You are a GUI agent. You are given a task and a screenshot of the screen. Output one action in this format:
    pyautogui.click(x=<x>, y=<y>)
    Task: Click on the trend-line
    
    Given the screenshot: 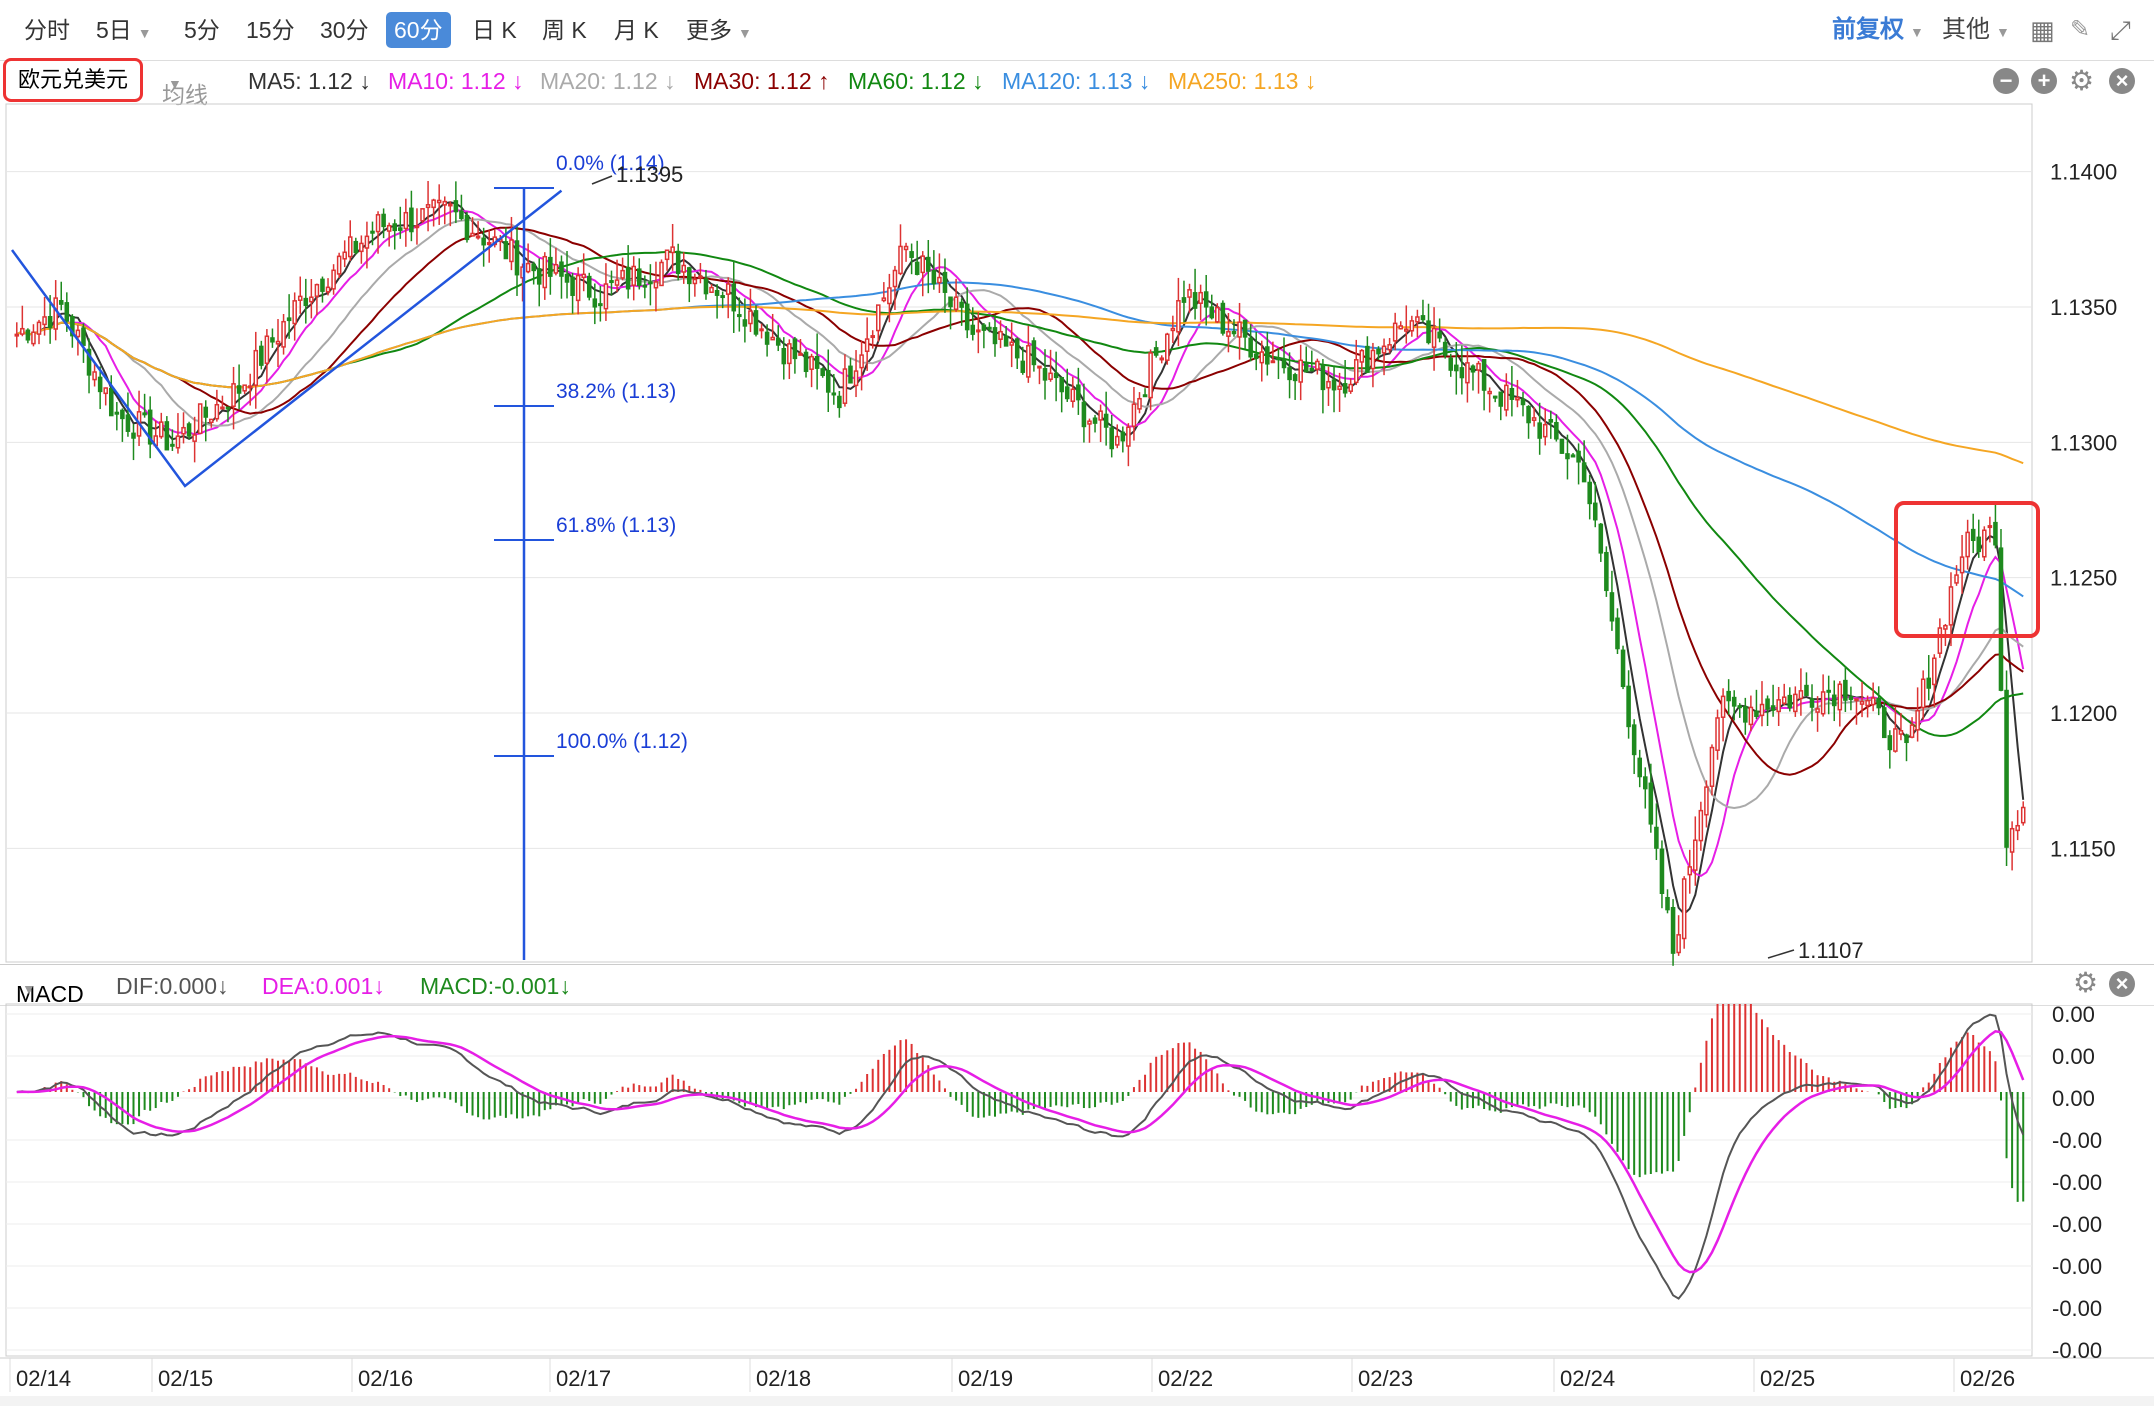 What is the action you would take?
    pyautogui.click(x=286, y=338)
    